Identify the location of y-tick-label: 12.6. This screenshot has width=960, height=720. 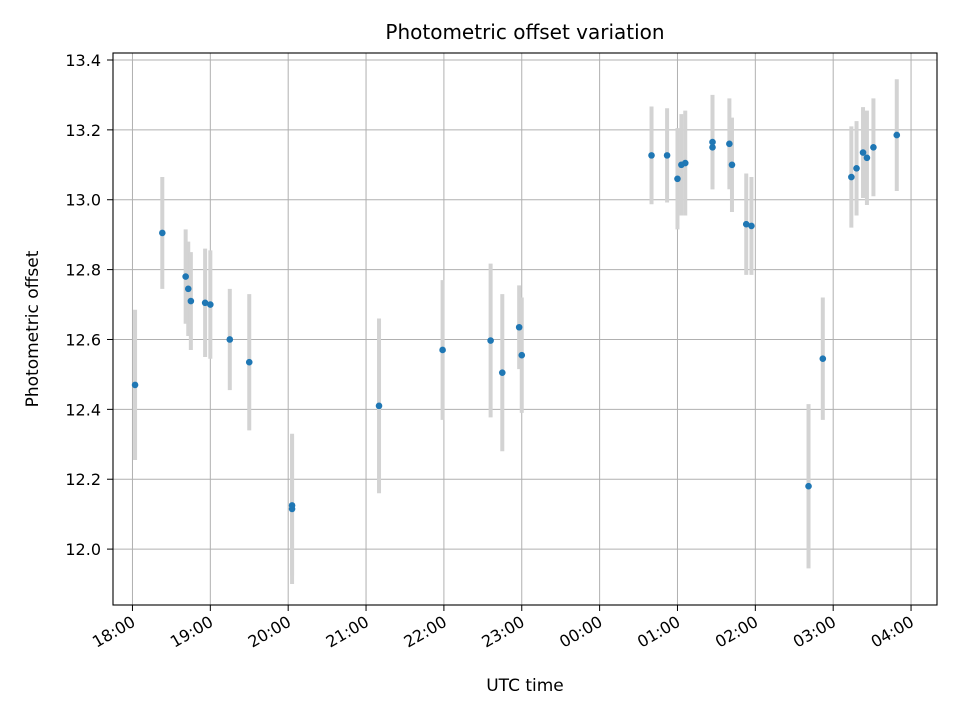
(83, 339).